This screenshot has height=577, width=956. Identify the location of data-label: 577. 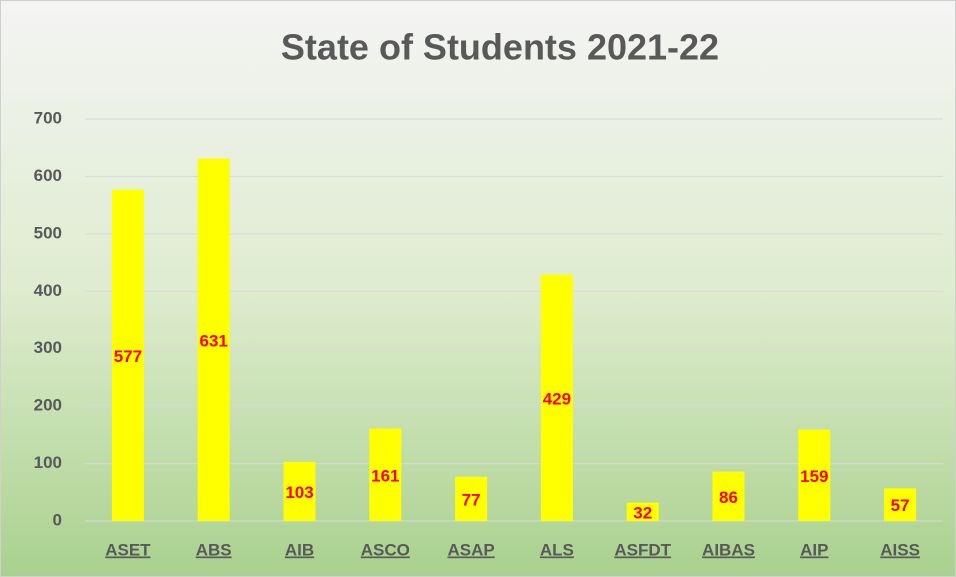
(128, 356).